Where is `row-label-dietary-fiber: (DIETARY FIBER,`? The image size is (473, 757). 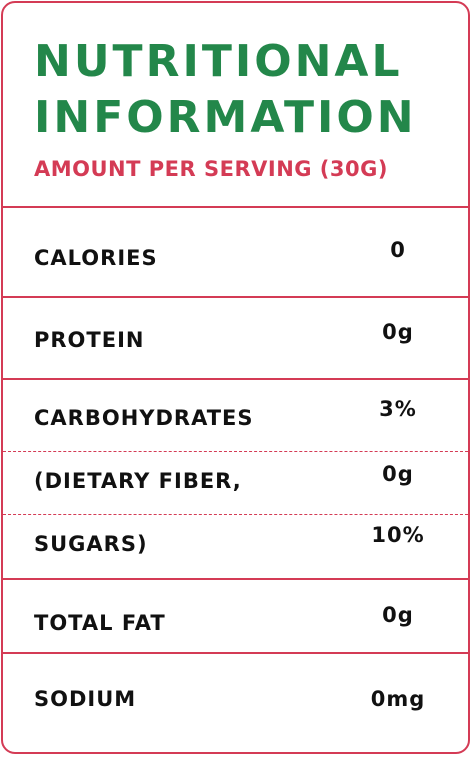 row-label-dietary-fiber: (DIETARY FIBER, is located at coordinates (138, 481).